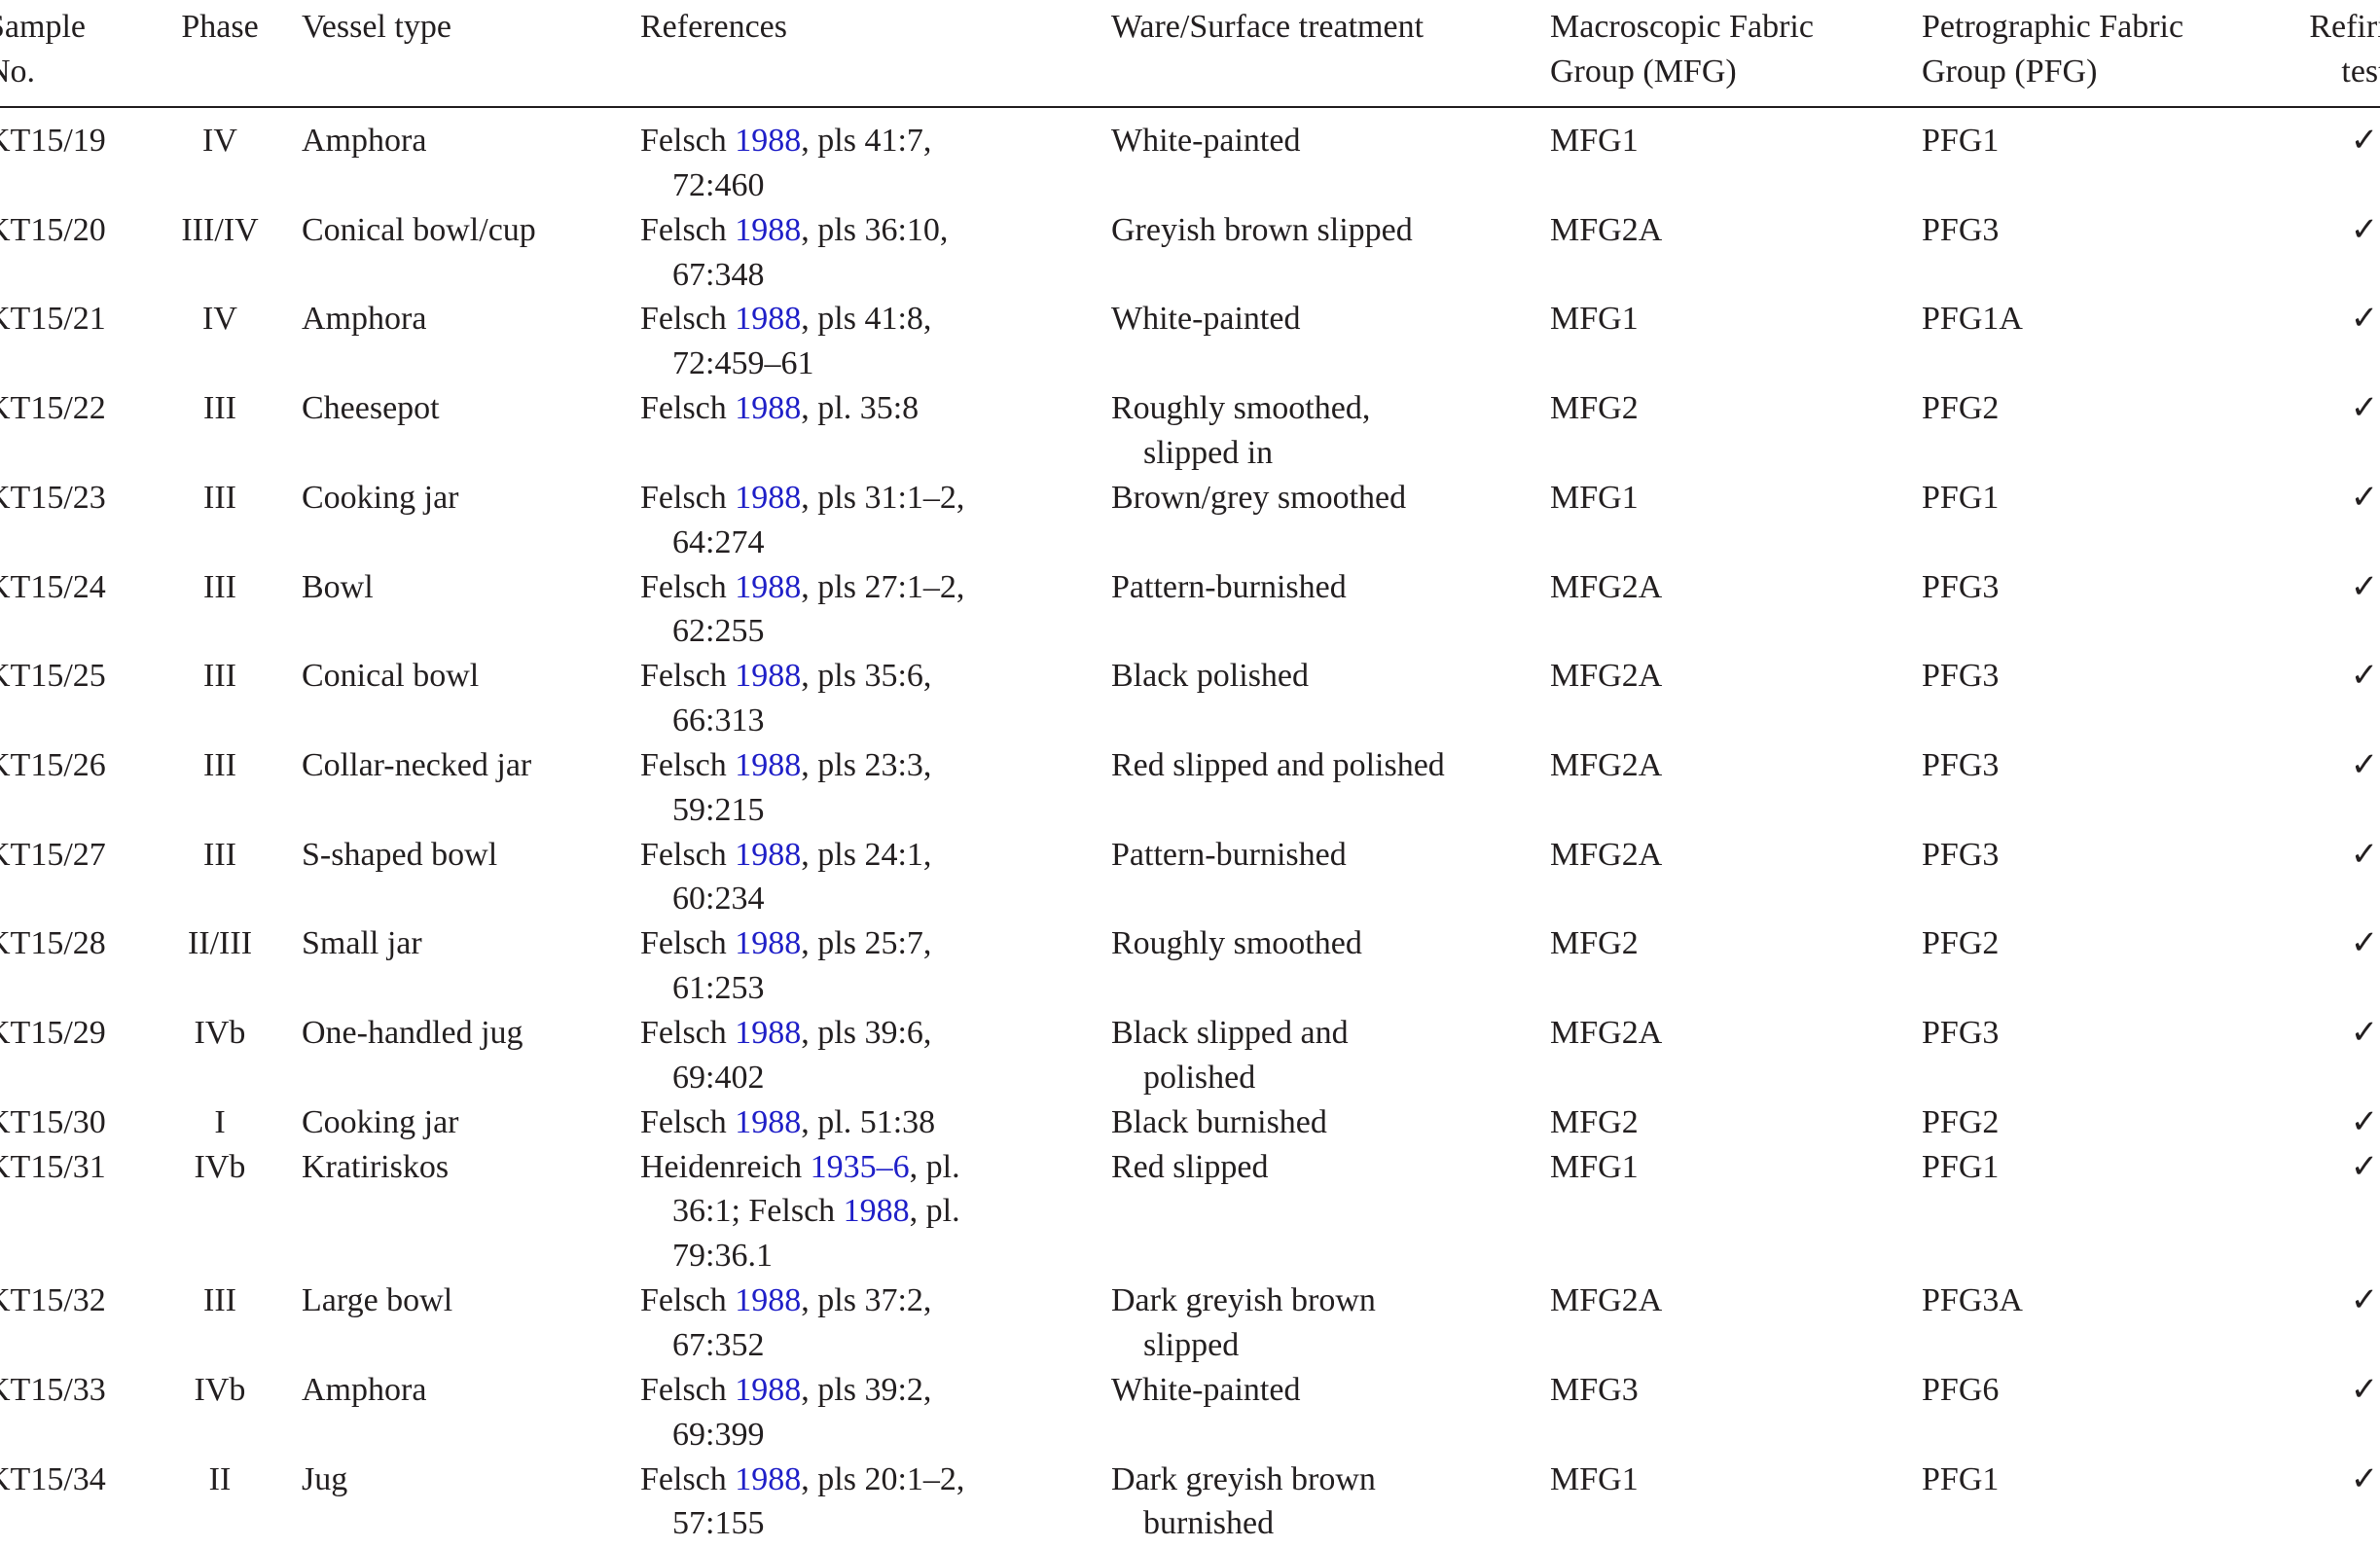 Image resolution: width=2380 pixels, height=1548 pixels. I want to click on references-line: 67:352, so click(718, 1345).